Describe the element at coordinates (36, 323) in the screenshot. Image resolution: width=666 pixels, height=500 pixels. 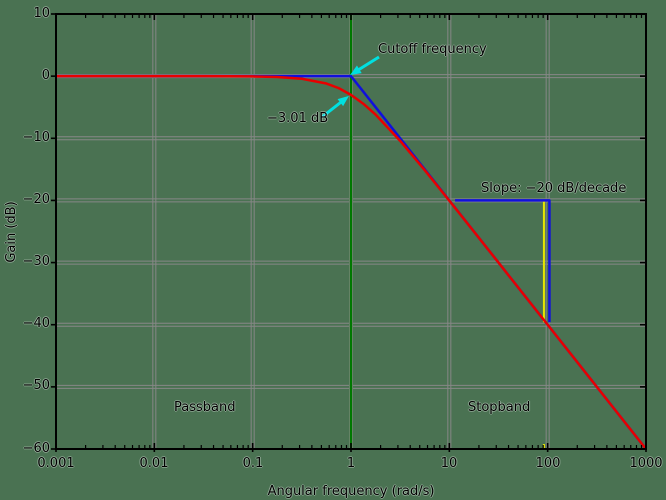
I see `y-tick-label: −40` at that location.